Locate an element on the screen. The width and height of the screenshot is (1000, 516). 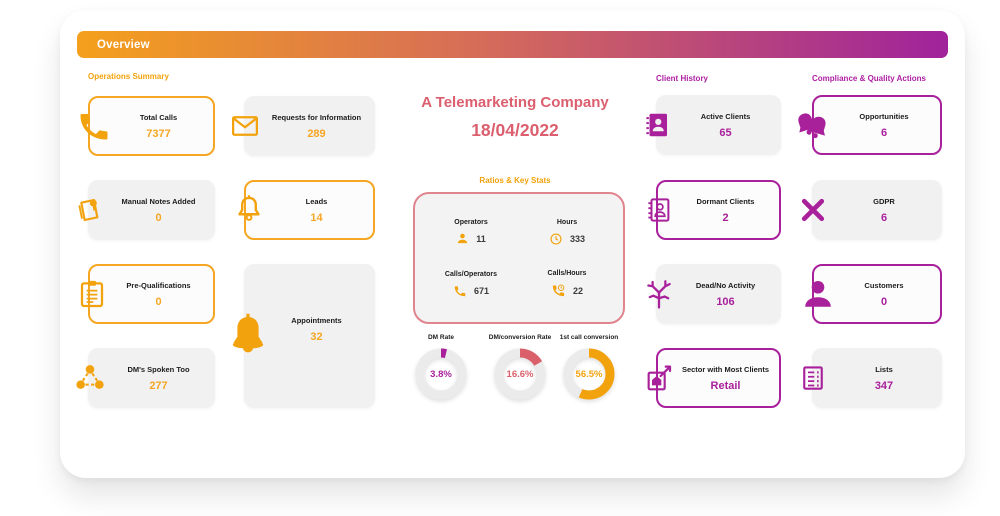
card-lists: Lists 347 is located at coordinates (872, 378).